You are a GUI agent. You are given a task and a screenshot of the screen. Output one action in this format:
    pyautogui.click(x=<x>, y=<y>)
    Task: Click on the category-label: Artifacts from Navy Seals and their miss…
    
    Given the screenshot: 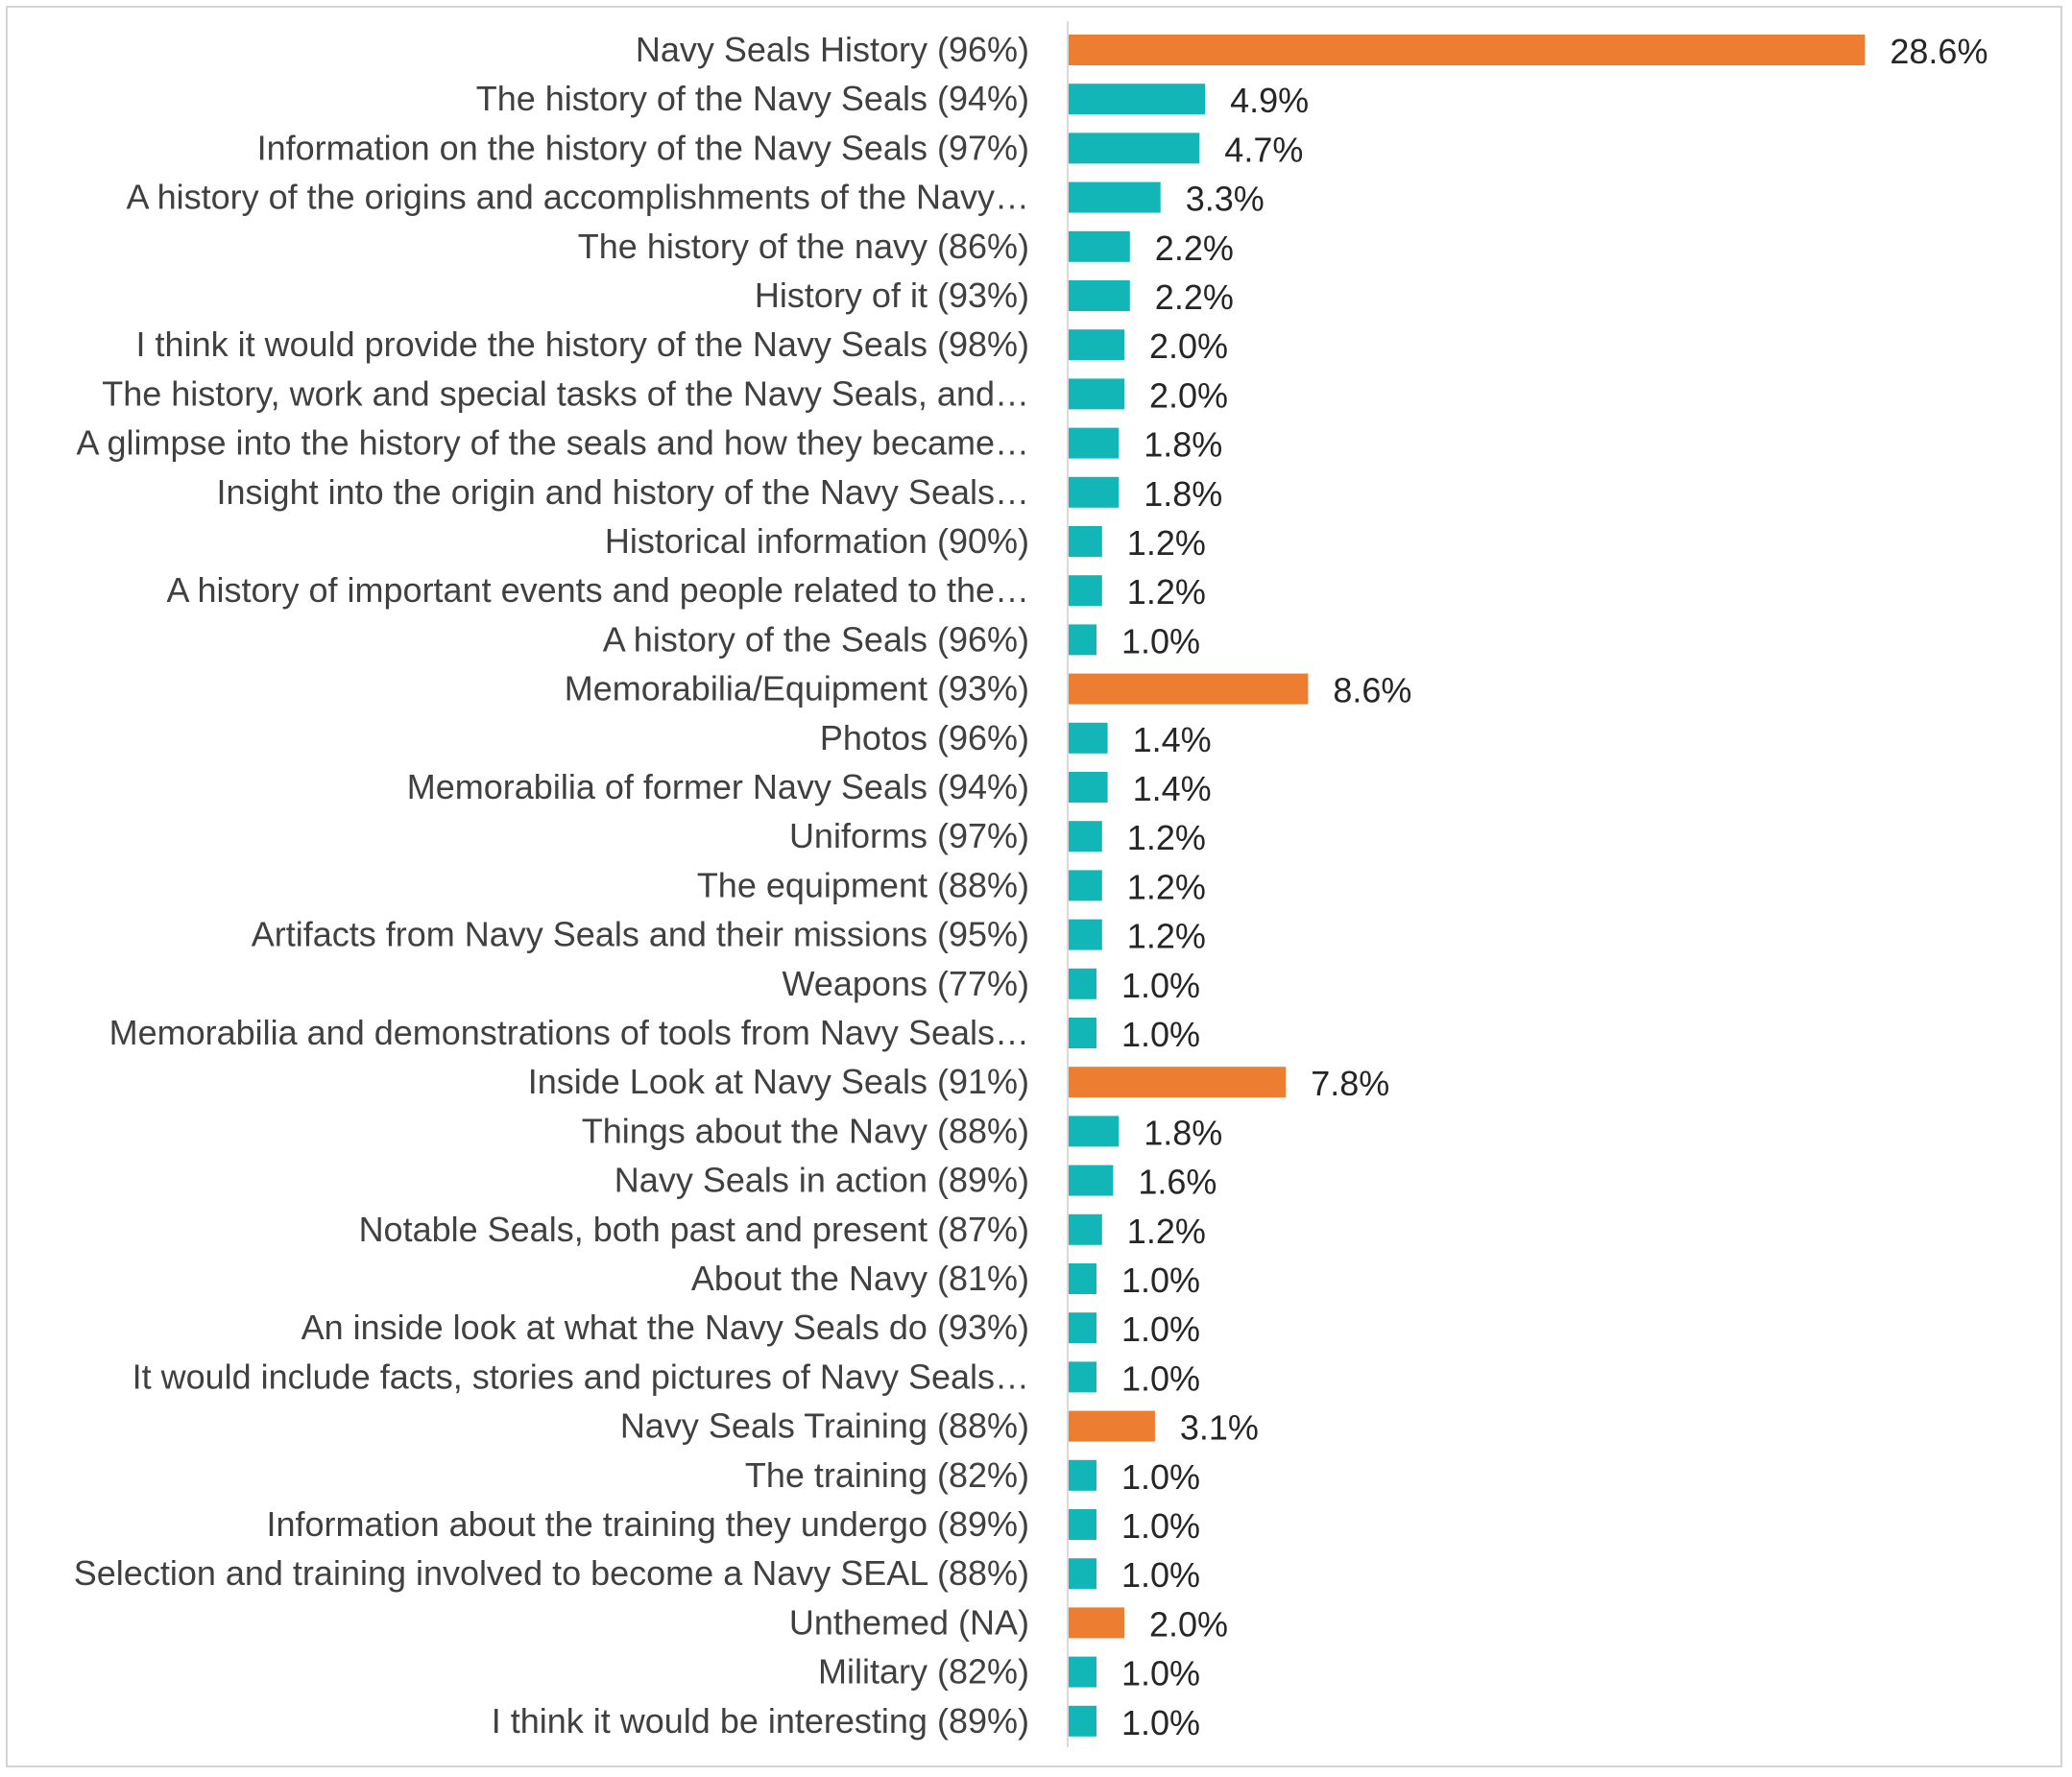 What is the action you would take?
    pyautogui.click(x=640, y=934)
    